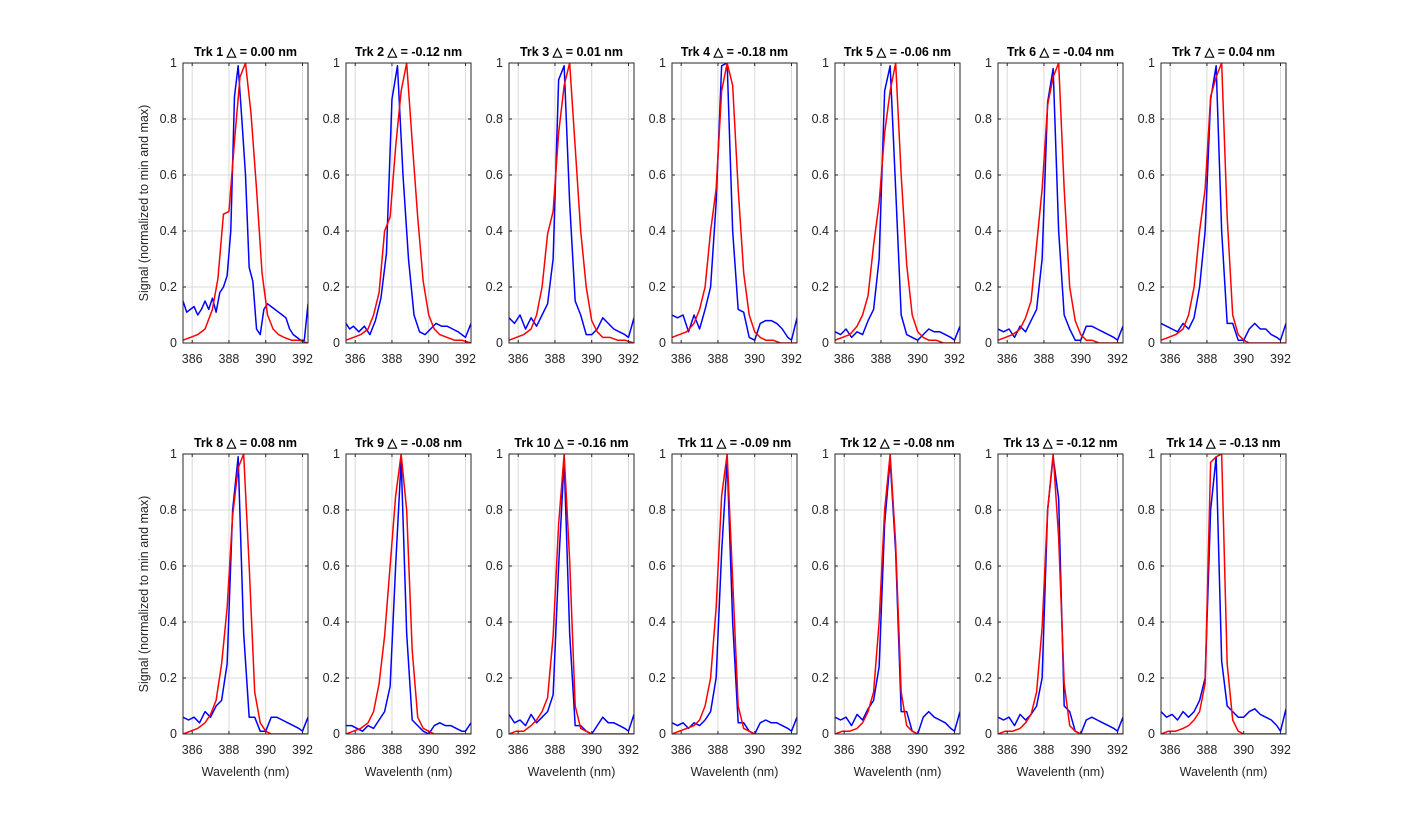  I want to click on subplot-title: Trk 10 △ = -0.16 nm, so click(571, 443).